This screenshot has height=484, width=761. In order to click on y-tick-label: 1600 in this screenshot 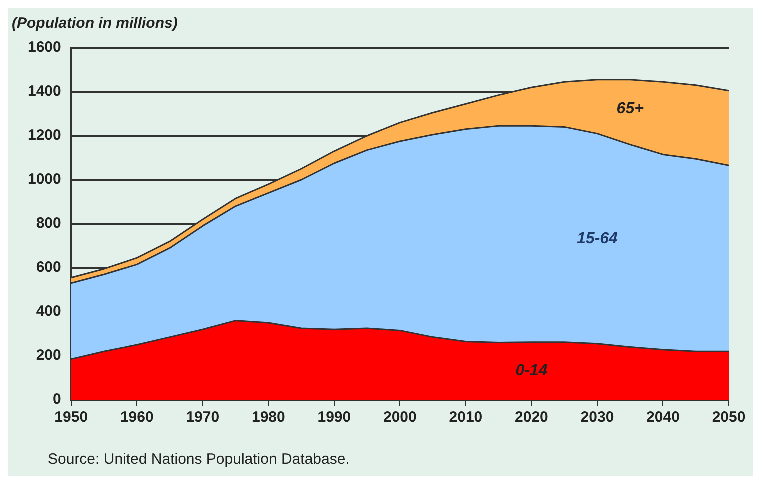, I will do `click(45, 47)`.